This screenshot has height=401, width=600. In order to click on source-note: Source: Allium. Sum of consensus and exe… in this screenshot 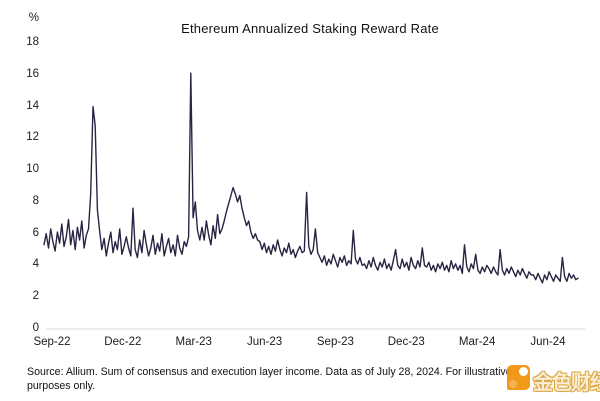, I will do `click(269, 379)`.